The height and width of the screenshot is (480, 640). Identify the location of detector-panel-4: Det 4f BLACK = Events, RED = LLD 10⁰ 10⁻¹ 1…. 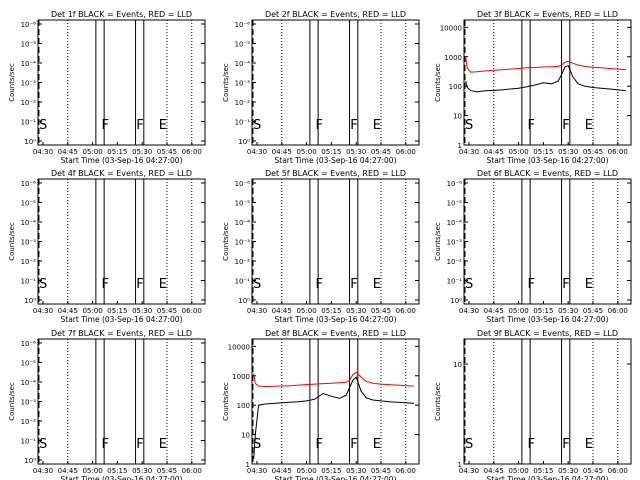
(107, 246).